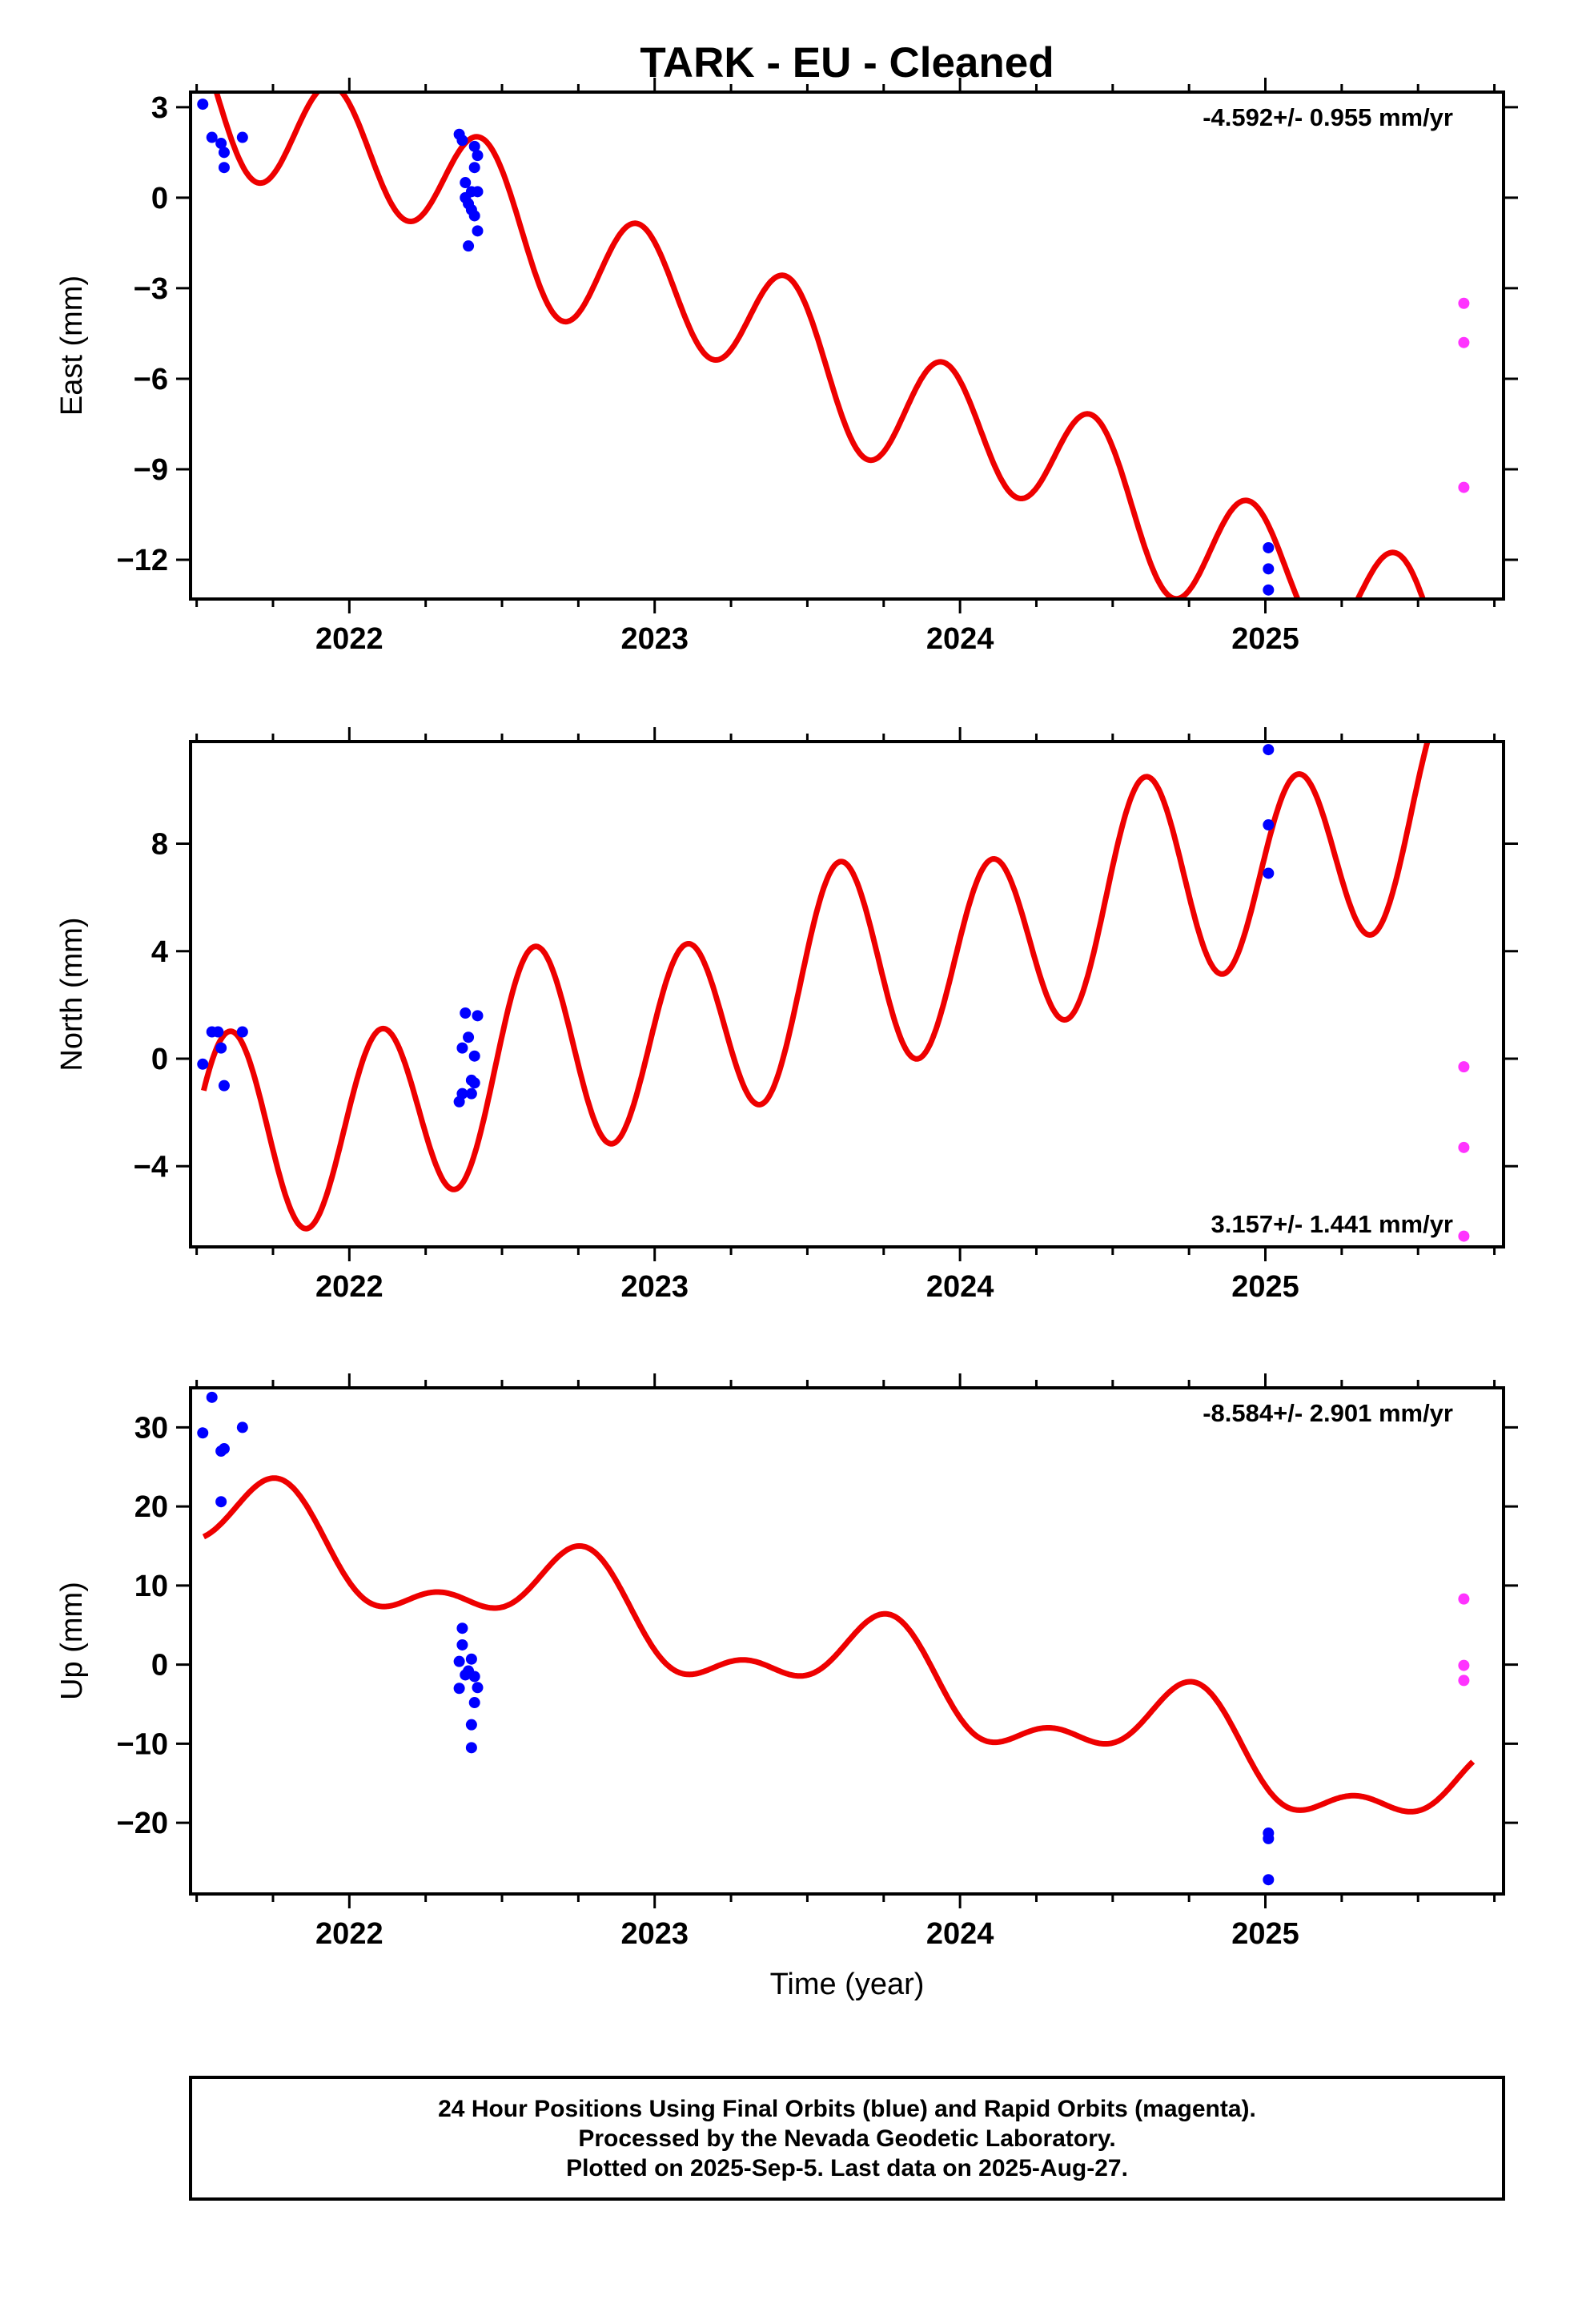 This screenshot has height=2324, width=1582. Describe the element at coordinates (847, 62) in the screenshot. I see `figure-title: TARK - EU - Cleaned` at that location.